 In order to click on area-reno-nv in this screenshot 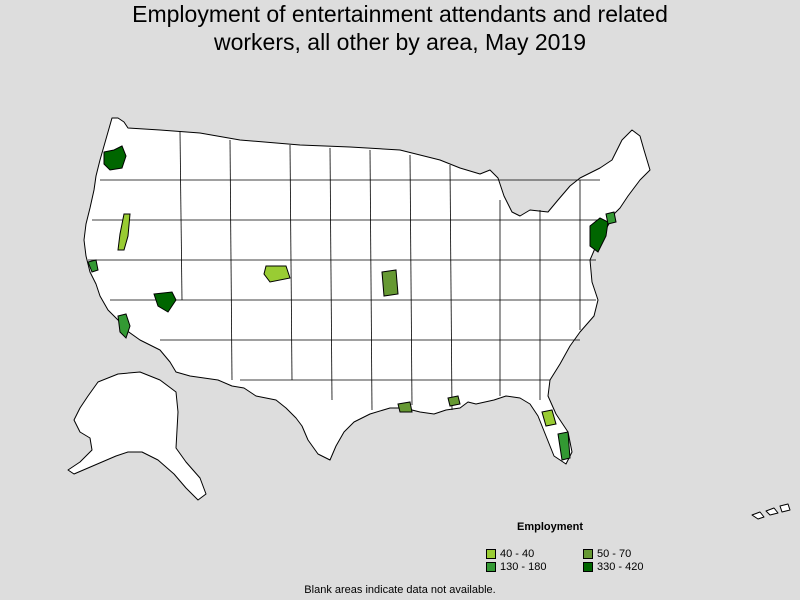, I will do `click(124, 232)`.